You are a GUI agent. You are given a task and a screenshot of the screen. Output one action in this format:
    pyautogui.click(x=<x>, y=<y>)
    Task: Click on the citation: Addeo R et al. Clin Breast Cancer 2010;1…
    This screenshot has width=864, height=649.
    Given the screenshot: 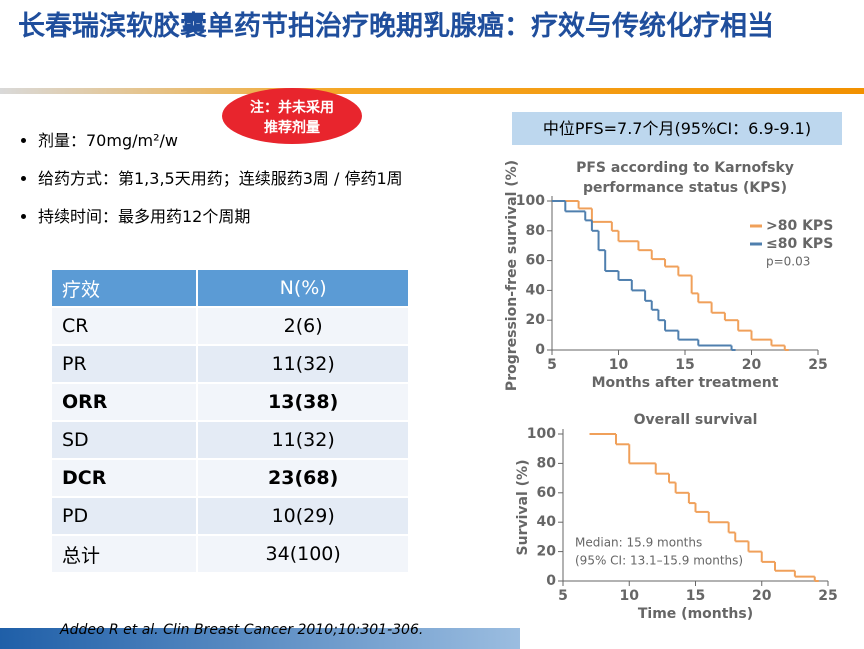 What is the action you would take?
    pyautogui.click(x=242, y=630)
    